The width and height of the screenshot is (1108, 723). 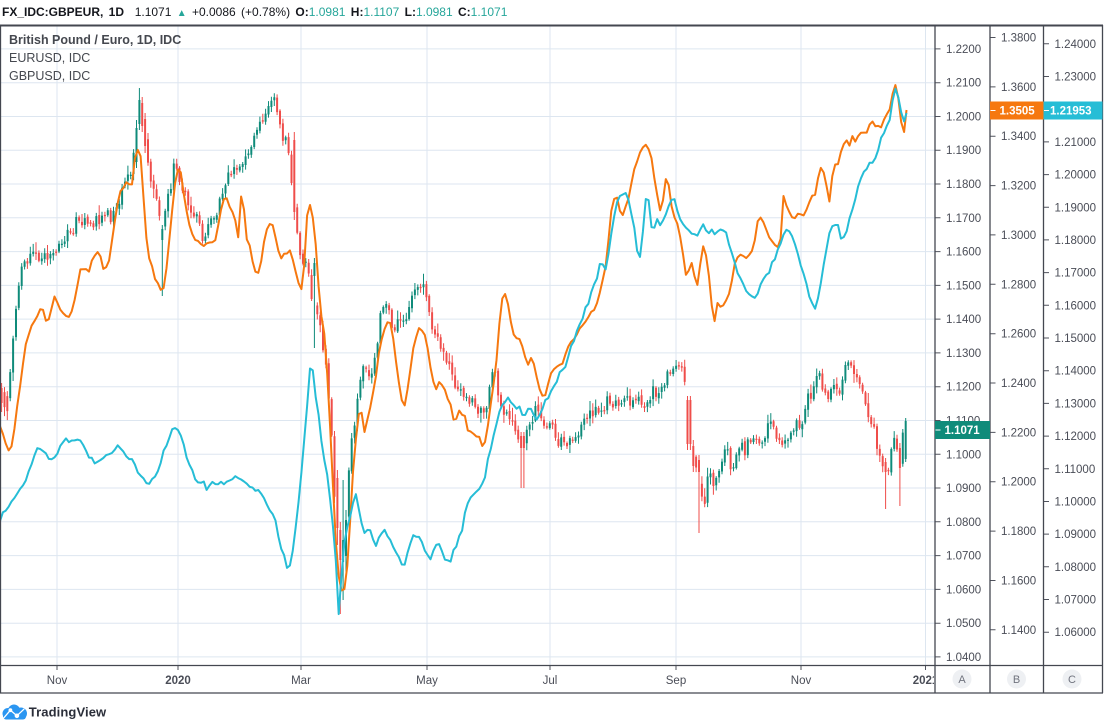 I want to click on svg-text: Jul, so click(x=550, y=681).